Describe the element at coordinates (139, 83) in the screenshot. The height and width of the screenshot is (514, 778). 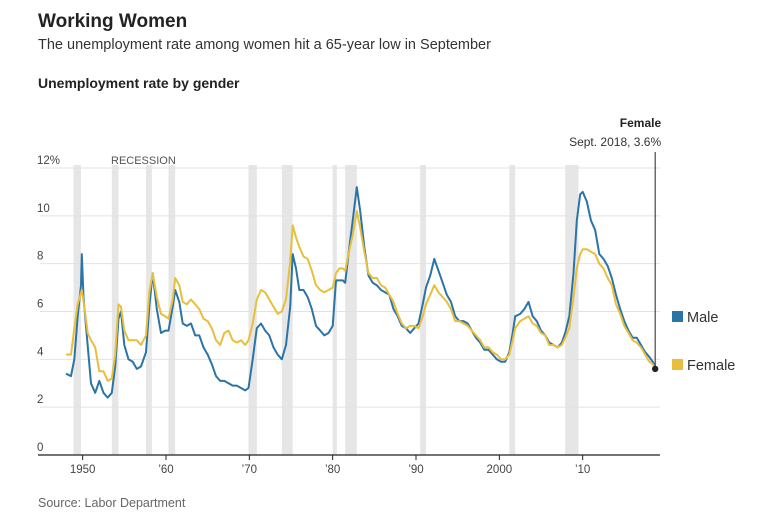
I see `chart-heading: Unemployment rate by gender` at that location.